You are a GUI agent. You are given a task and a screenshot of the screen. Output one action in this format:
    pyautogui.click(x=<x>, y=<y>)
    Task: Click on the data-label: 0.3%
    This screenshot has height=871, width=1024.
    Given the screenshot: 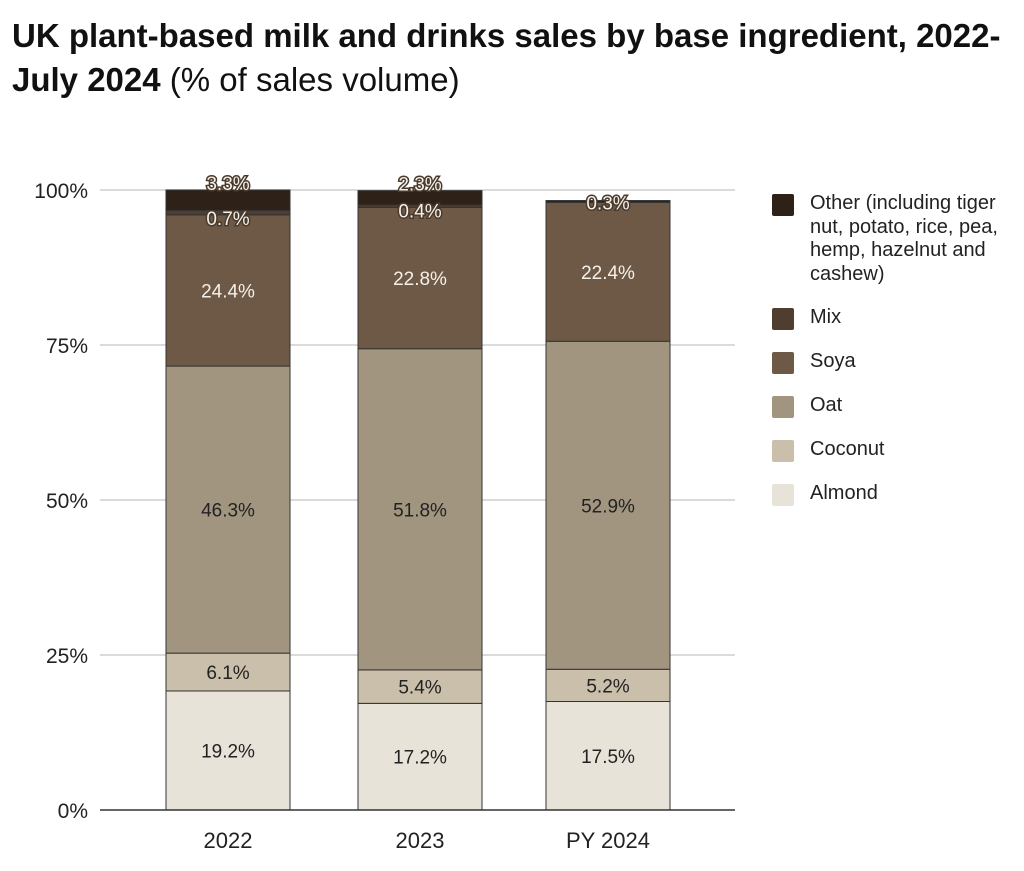 What is the action you would take?
    pyautogui.click(x=607, y=204)
    